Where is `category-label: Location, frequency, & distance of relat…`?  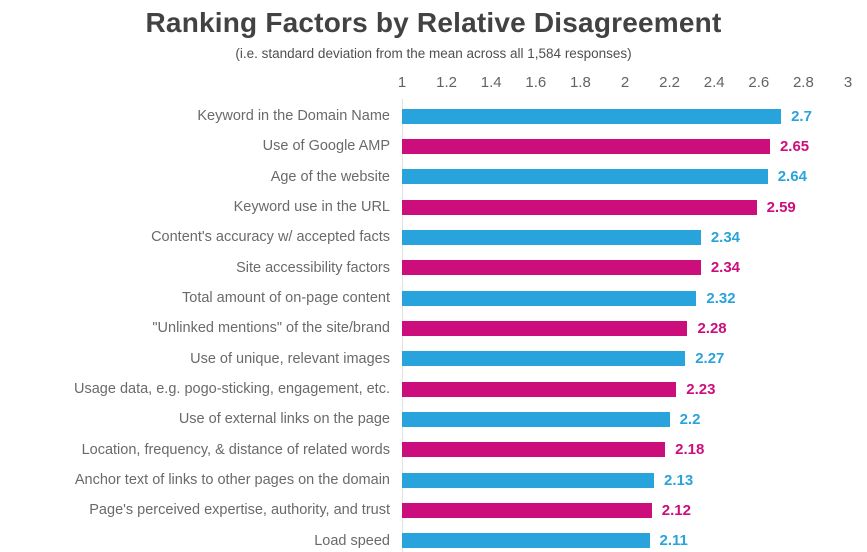 category-label: Location, frequency, & distance of relat… is located at coordinates (235, 449).